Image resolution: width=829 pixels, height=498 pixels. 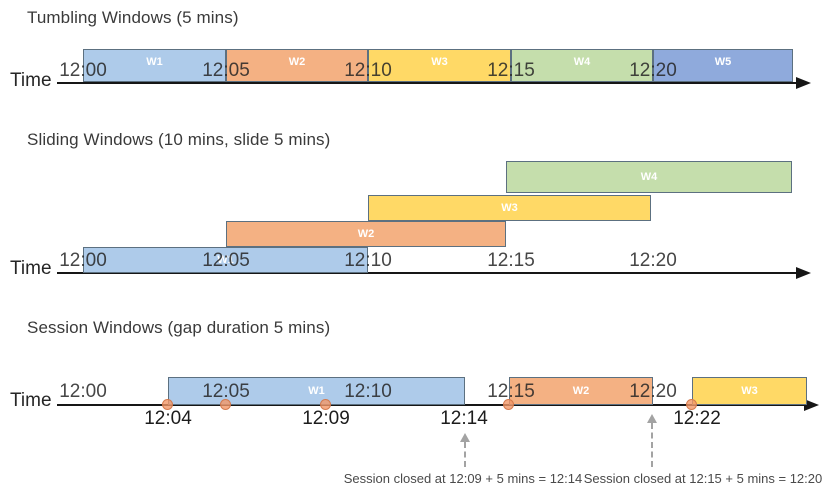 What do you see at coordinates (427, 273) in the screenshot?
I see `sliding-time-axis` at bounding box center [427, 273].